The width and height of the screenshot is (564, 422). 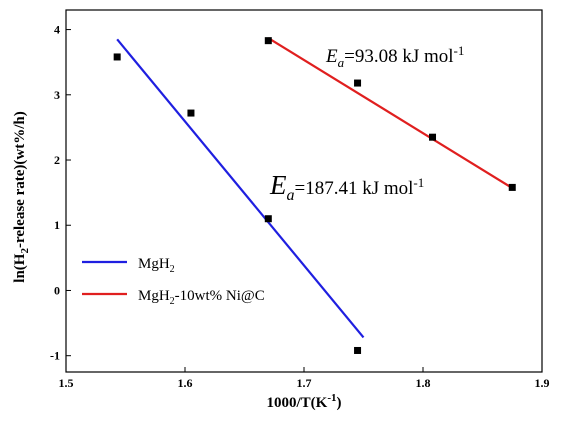 I want to click on y-tick-label: 1, so click(x=57, y=225).